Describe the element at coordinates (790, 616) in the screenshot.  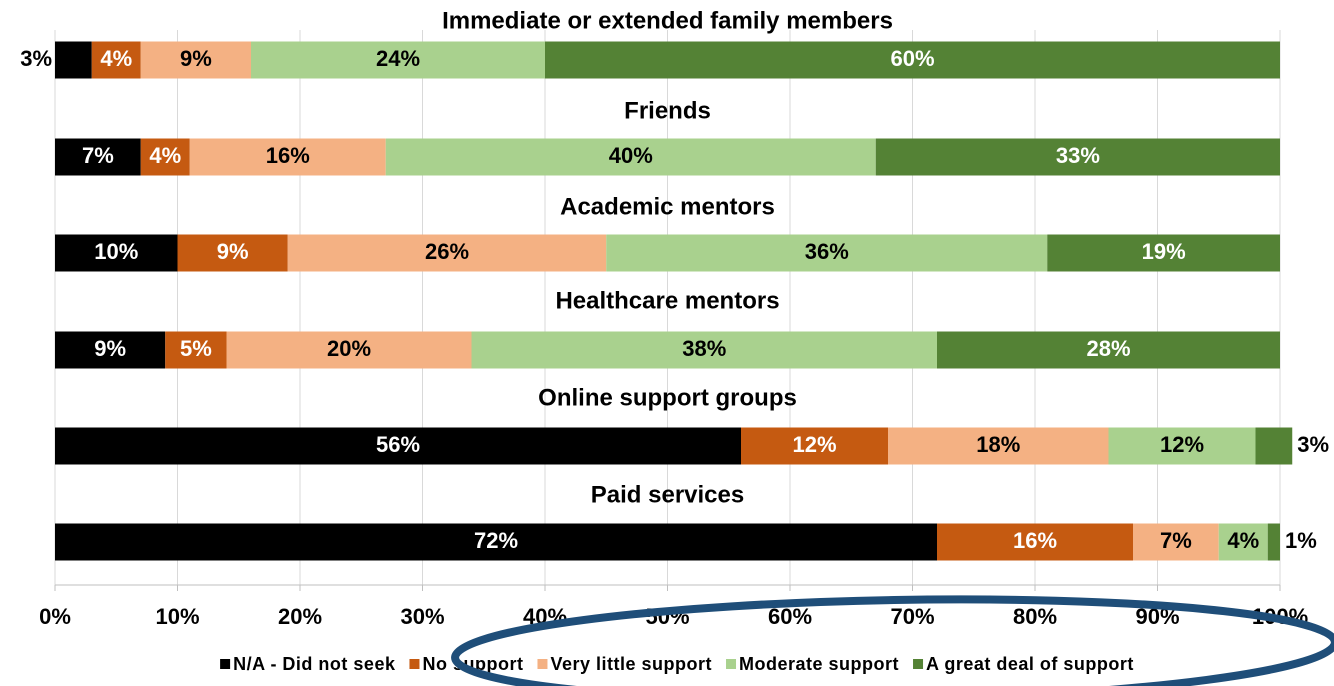
I see `x-tick-label: 60%` at that location.